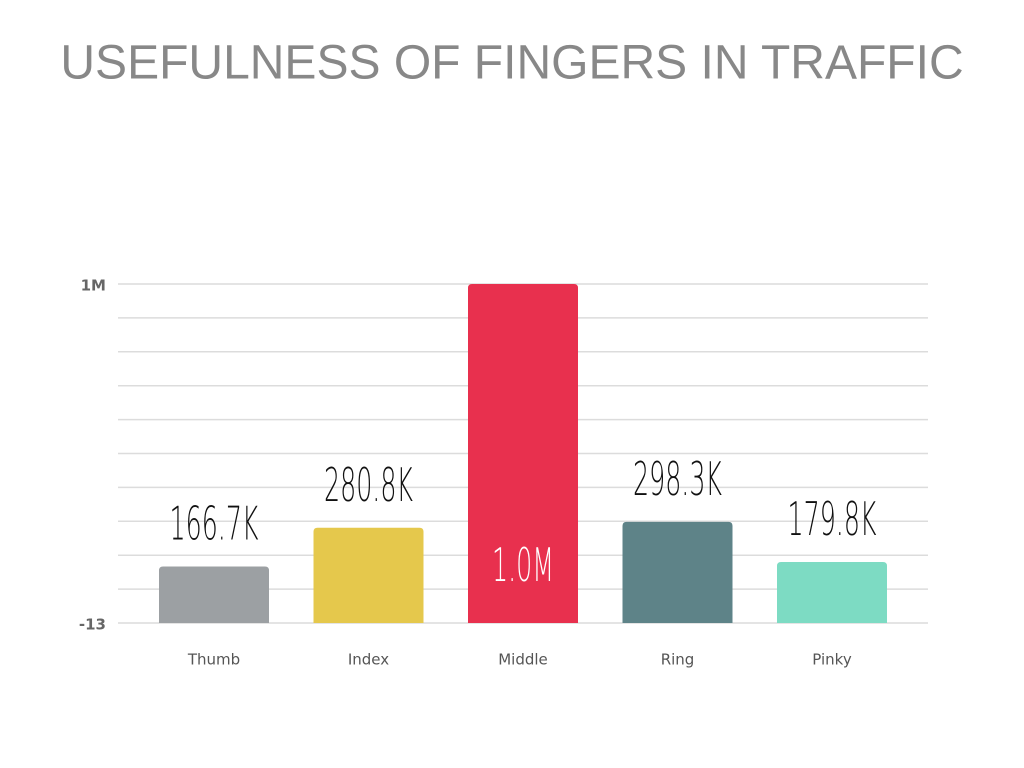 This screenshot has width=1024, height=768. What do you see at coordinates (214, 523) in the screenshot?
I see `value-label: 166.7K` at bounding box center [214, 523].